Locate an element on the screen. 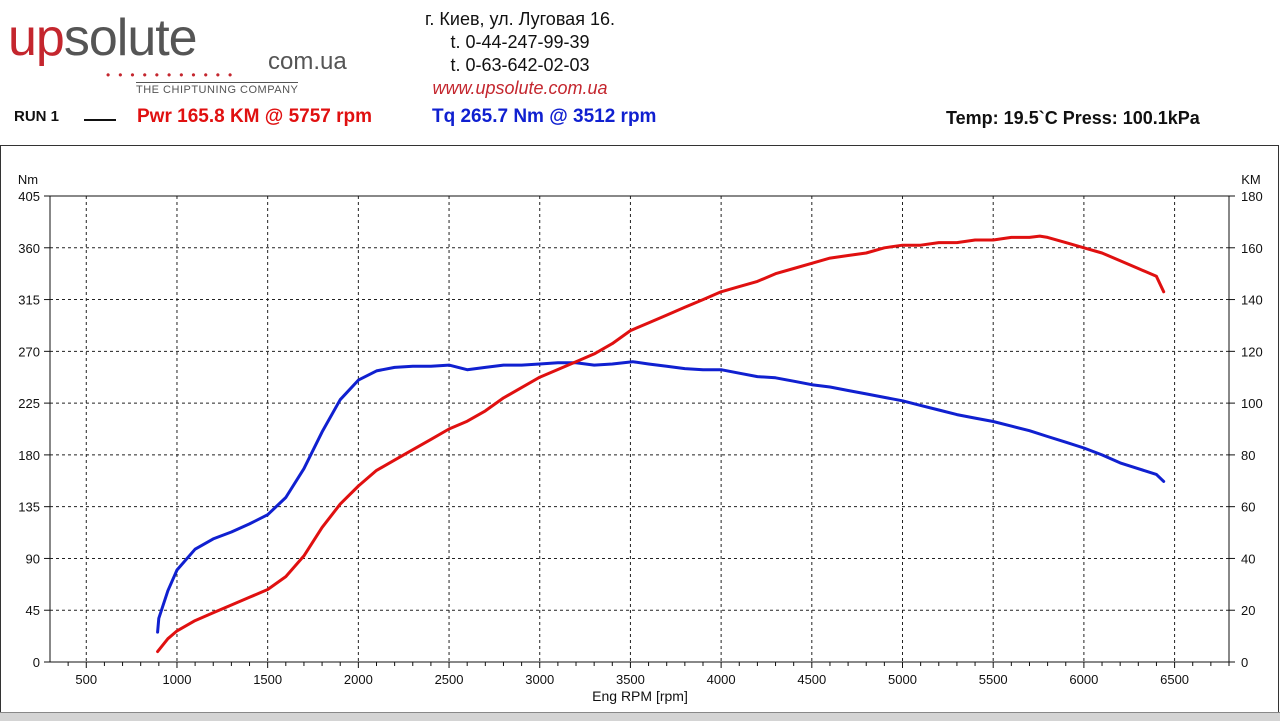 This screenshot has height=721, width=1280. contact-phone-1: t. 0-44-247-99-39 is located at coordinates (520, 42).